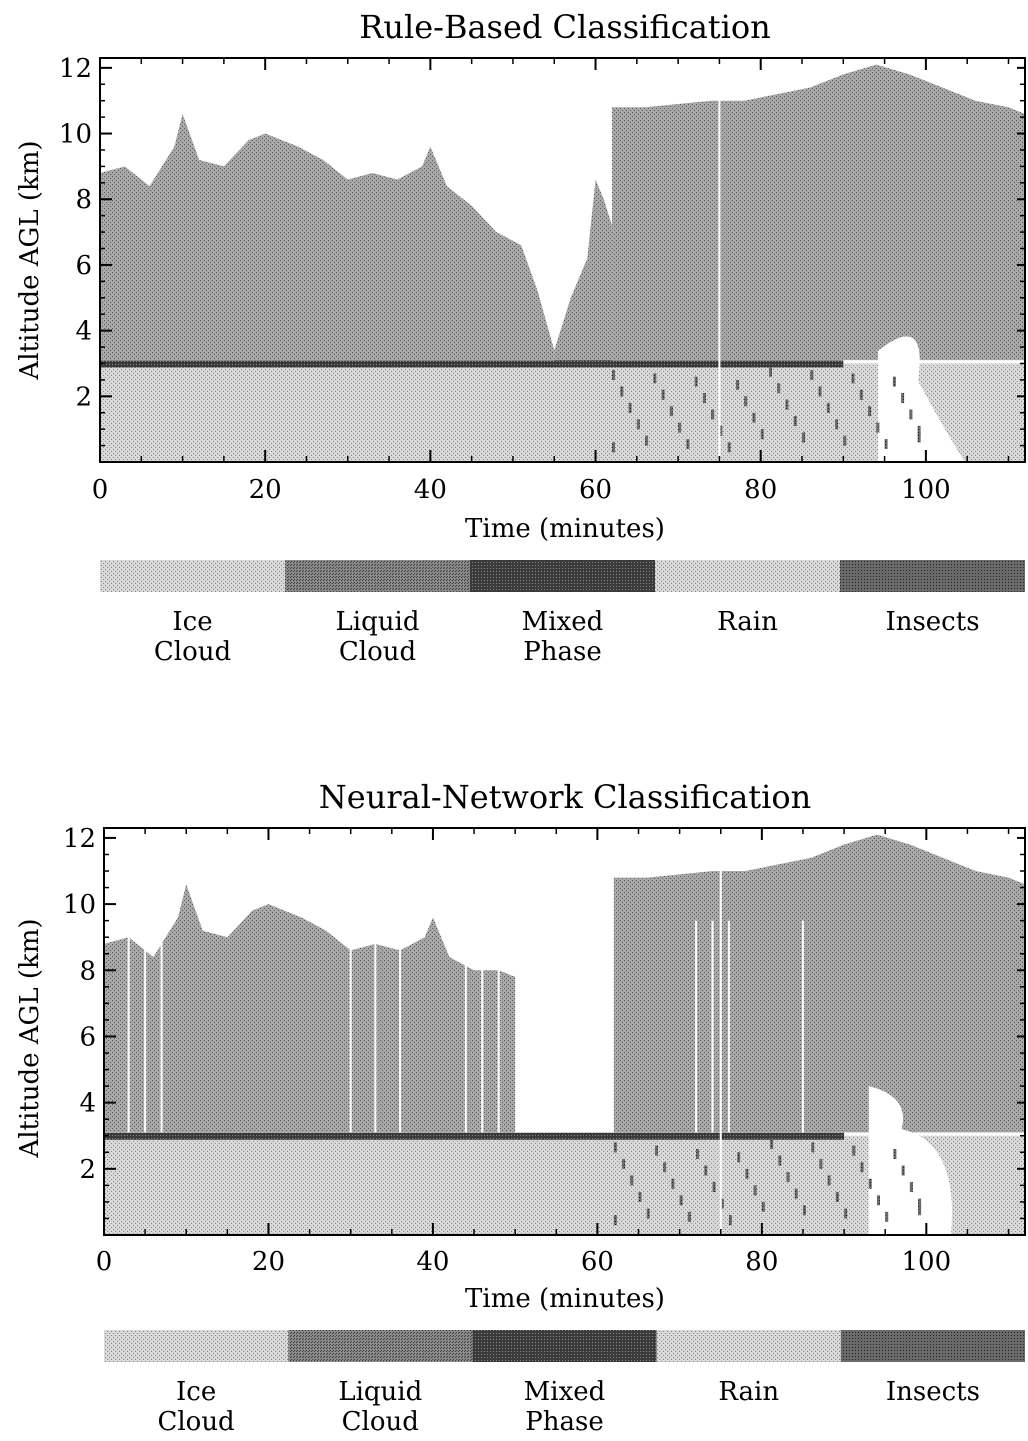 The image size is (1028, 1441). Describe the element at coordinates (30, 260) in the screenshot. I see `y-axis-label: Altitude AGL (km)` at that location.